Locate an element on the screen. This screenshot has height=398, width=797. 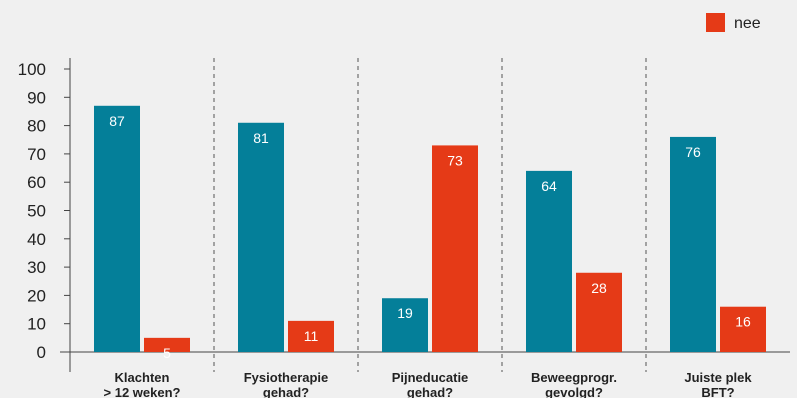
bar-value-label: 11 is located at coordinates (311, 336).